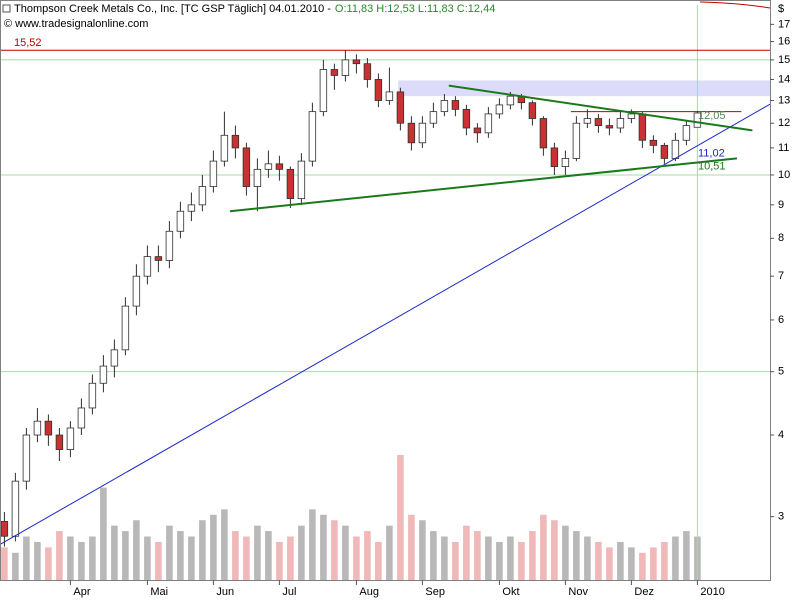  I want to click on y-tick-label: 10, so click(784, 175).